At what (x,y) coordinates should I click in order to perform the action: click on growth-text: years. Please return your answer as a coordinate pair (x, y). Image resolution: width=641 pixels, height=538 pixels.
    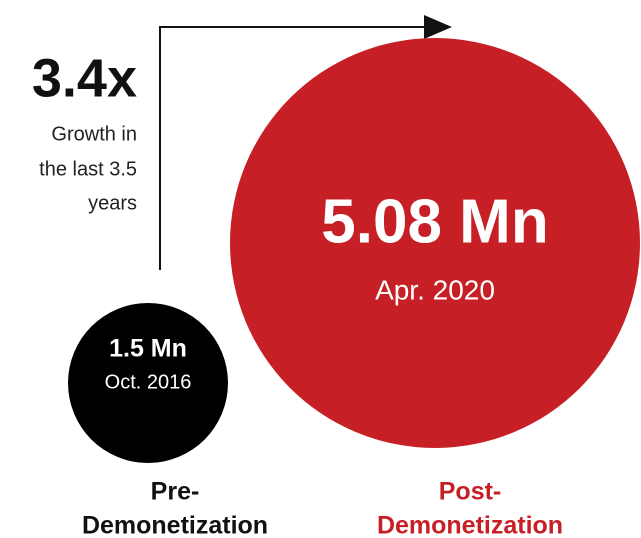
    Looking at the image, I should click on (112, 203).